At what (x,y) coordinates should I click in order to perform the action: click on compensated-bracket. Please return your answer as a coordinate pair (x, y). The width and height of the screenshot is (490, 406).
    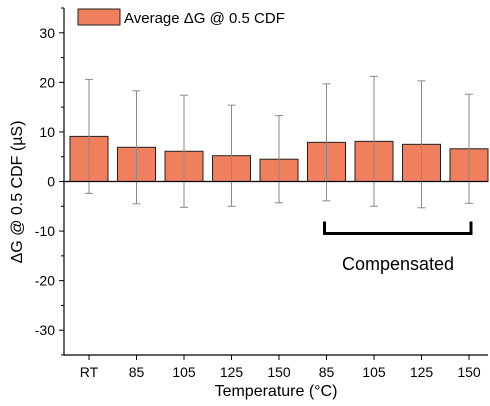
    Looking at the image, I should click on (398, 228).